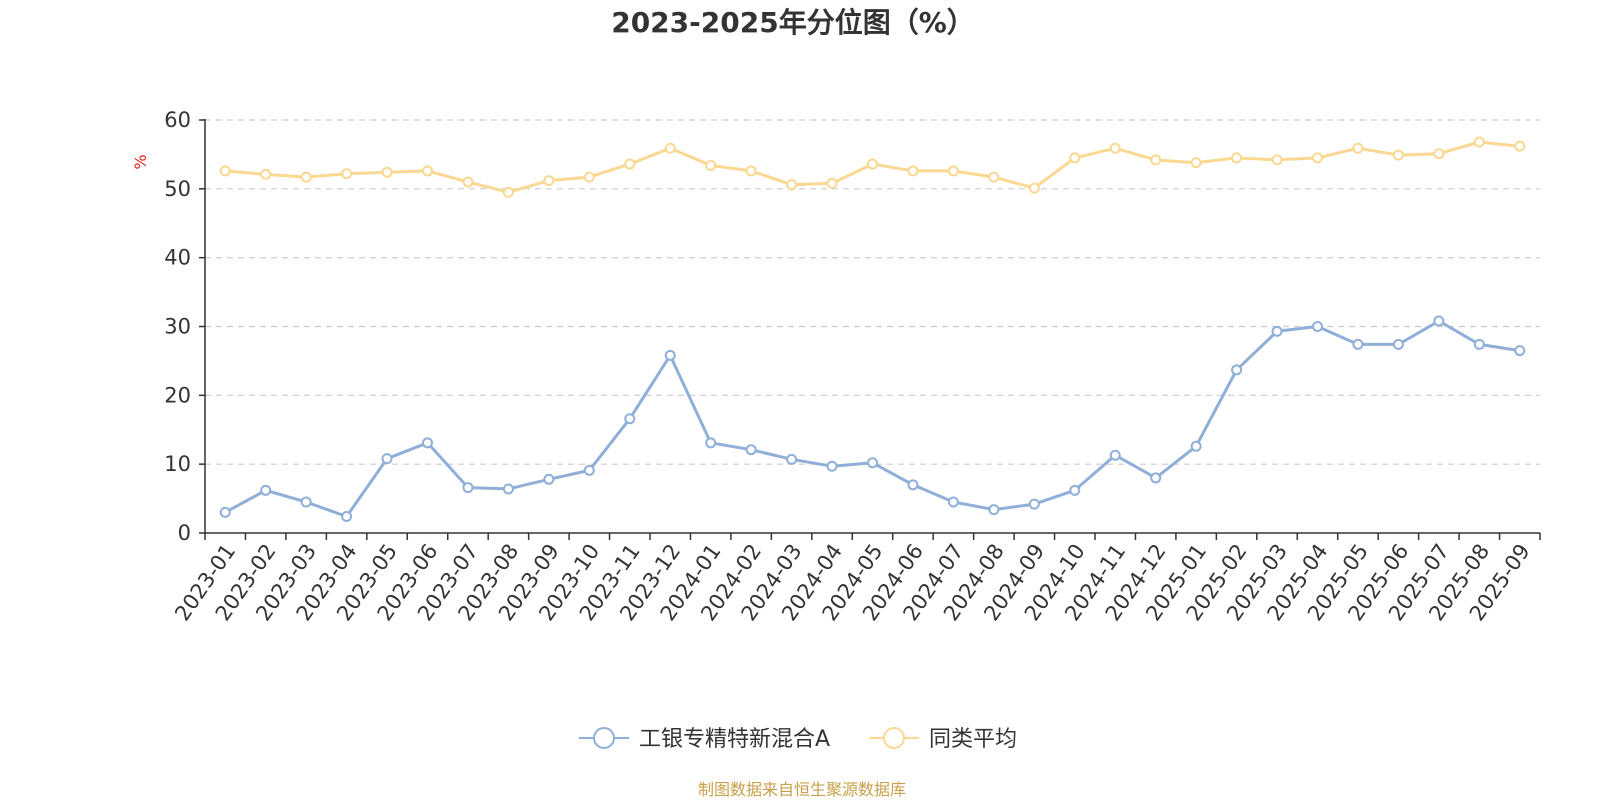  Describe the element at coordinates (140, 161) in the screenshot. I see `y-axis-unit: %` at that location.